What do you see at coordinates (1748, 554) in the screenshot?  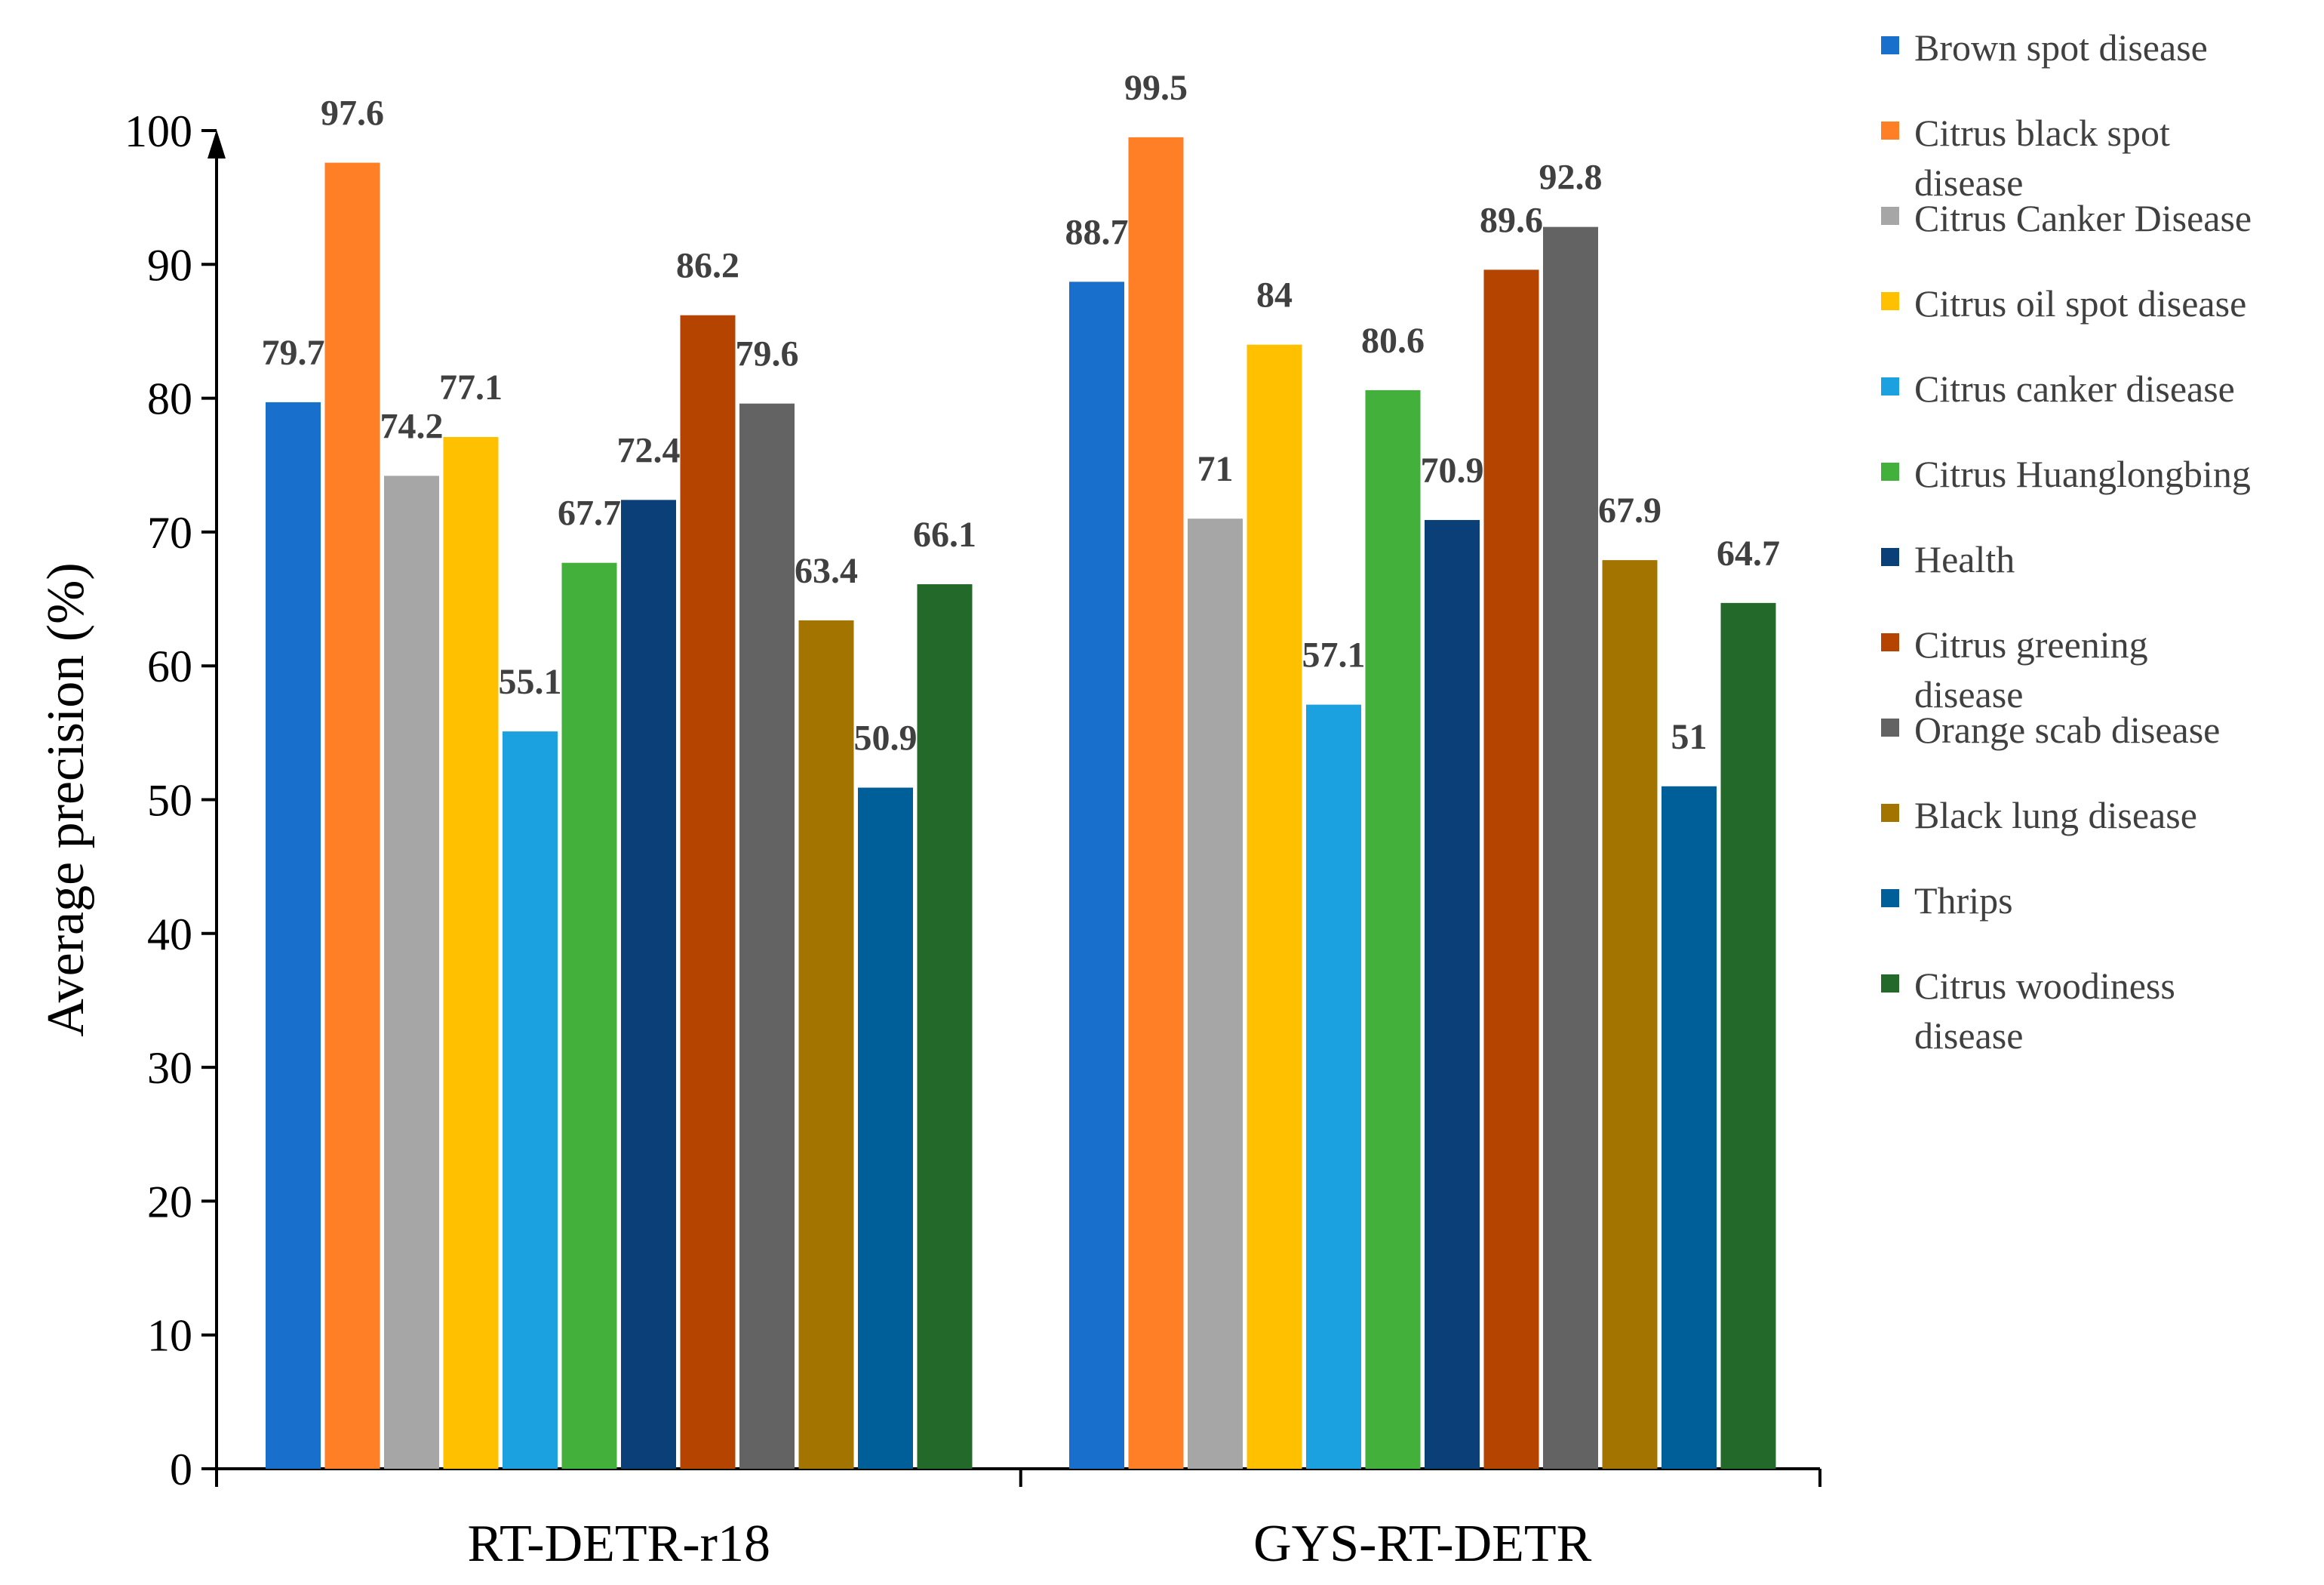 I see `data-label: 64.7` at bounding box center [1748, 554].